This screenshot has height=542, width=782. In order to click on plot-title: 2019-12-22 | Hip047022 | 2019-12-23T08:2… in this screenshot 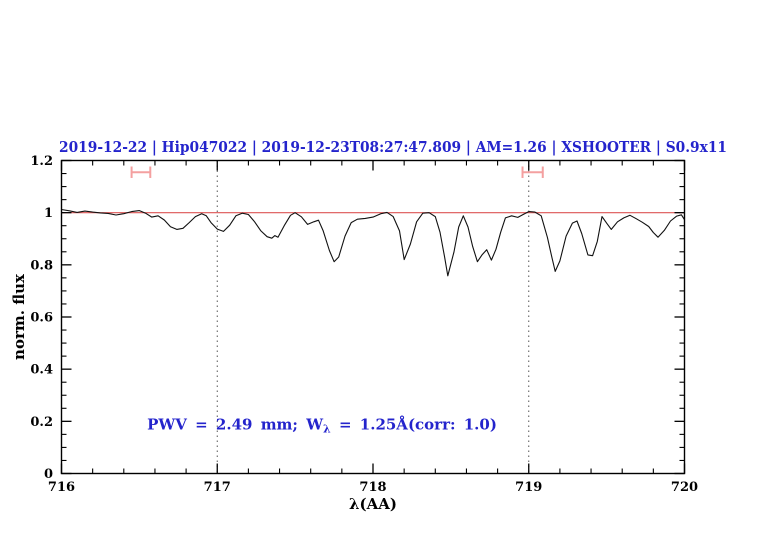, I will do `click(393, 147)`.